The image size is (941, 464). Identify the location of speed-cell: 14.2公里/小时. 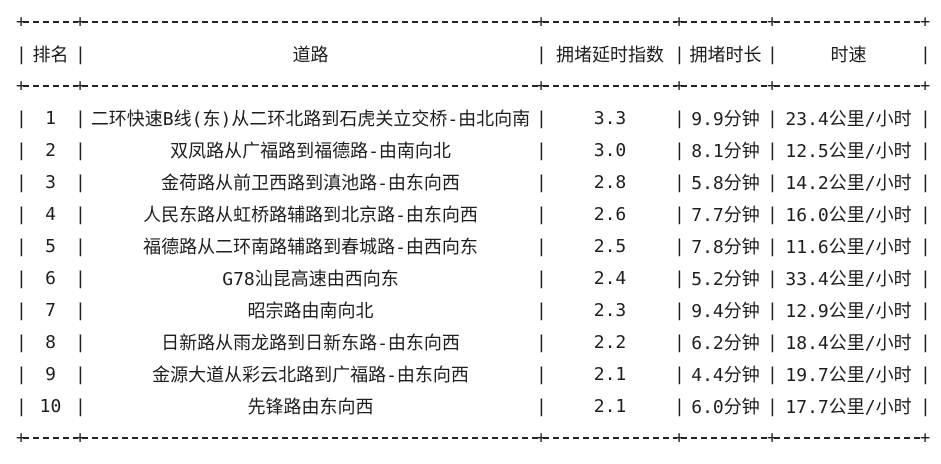
(848, 183).